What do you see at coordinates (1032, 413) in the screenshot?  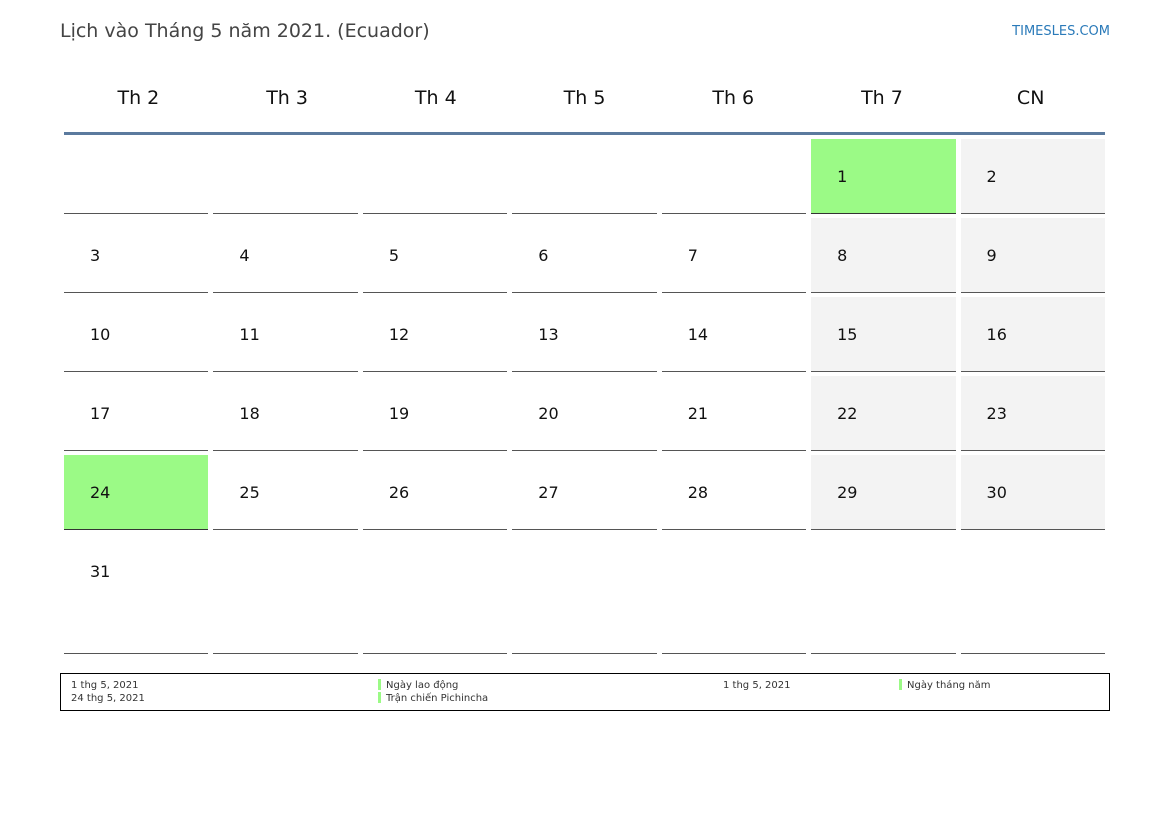 I see `day-cell: 23` at bounding box center [1032, 413].